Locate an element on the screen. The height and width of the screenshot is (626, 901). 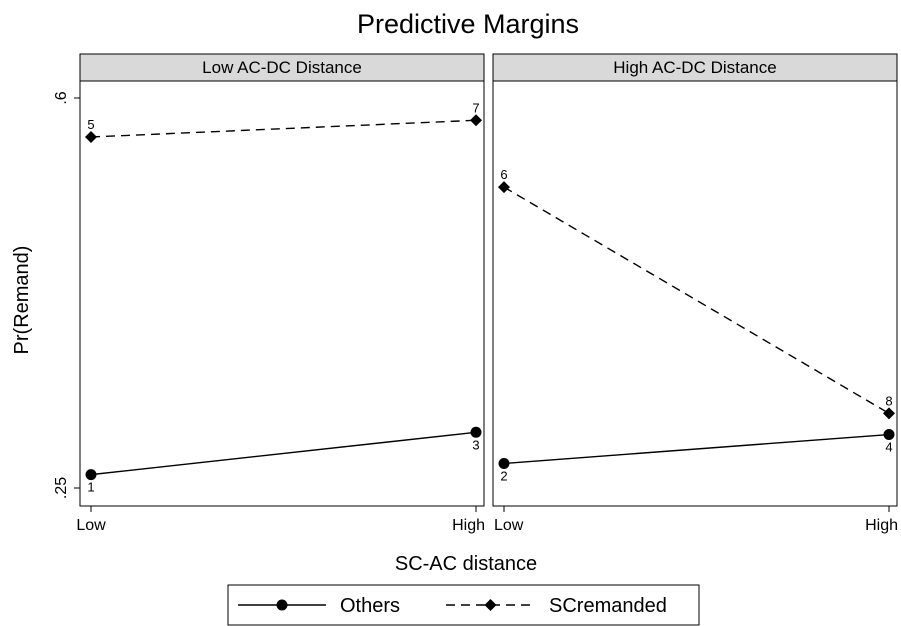
y-axis-title: Pr(Remand) is located at coordinates (22, 300).